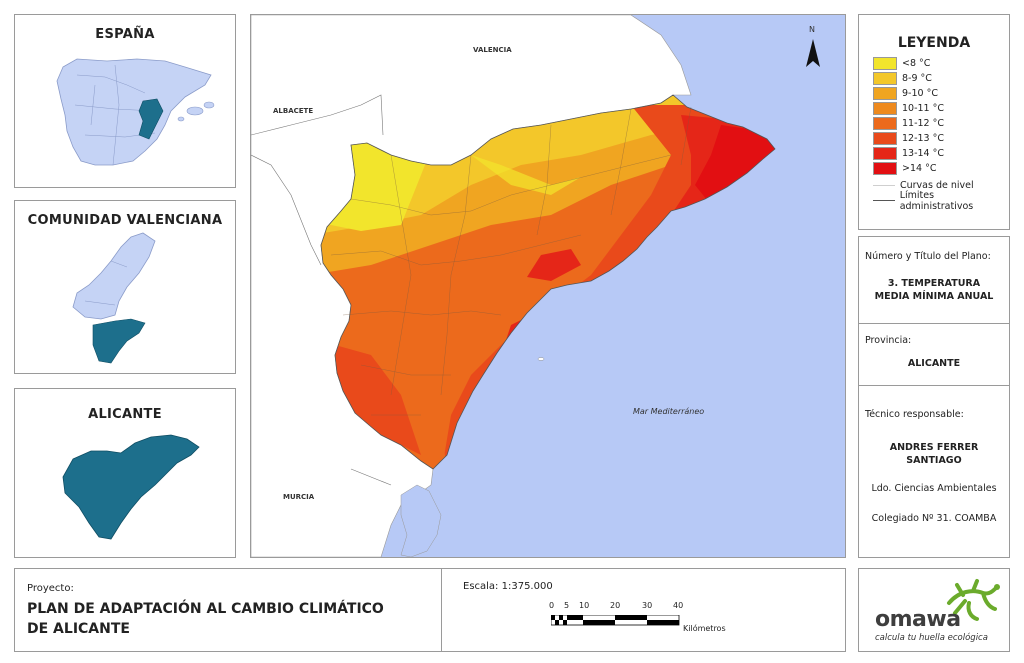  I want to click on legend-item: 9-10 °C, so click(905, 93).